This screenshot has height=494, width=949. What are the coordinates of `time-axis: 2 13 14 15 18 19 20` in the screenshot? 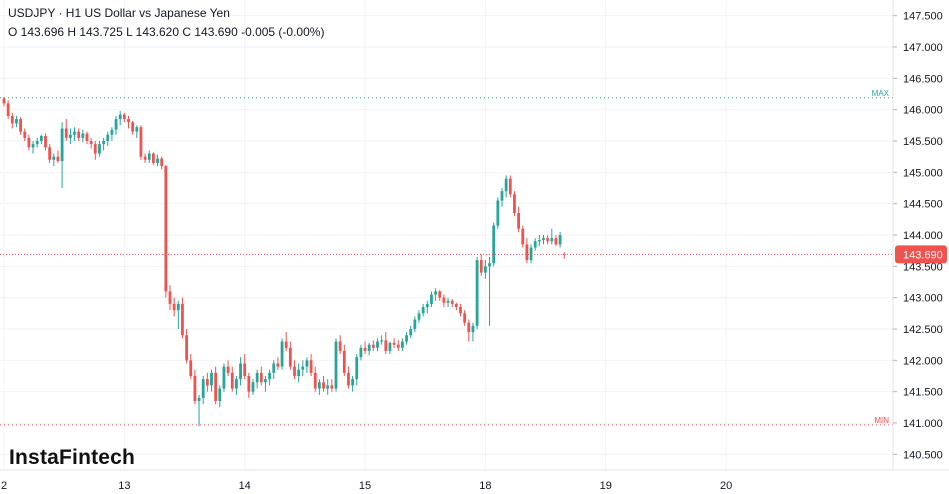 It's located at (366, 486).